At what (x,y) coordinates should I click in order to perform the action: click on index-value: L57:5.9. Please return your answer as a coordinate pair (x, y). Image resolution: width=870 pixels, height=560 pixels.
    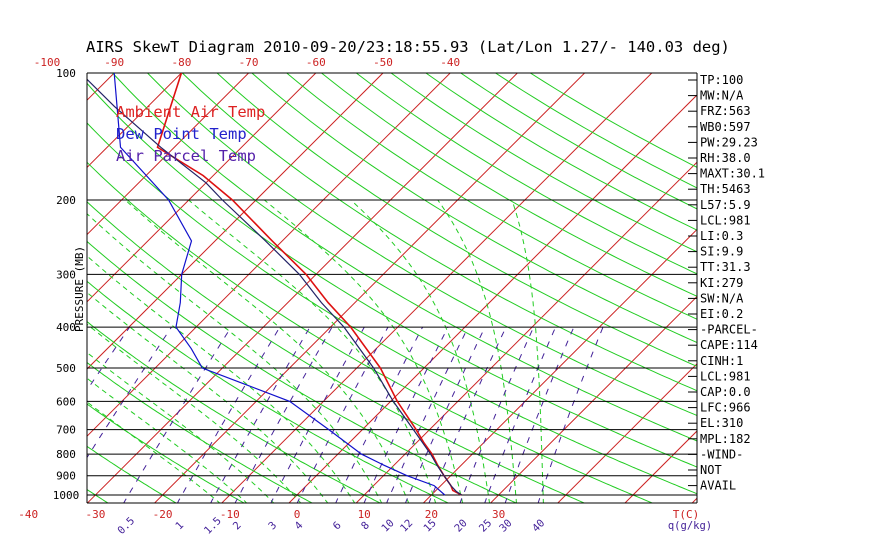
    Looking at the image, I should click on (725, 205).